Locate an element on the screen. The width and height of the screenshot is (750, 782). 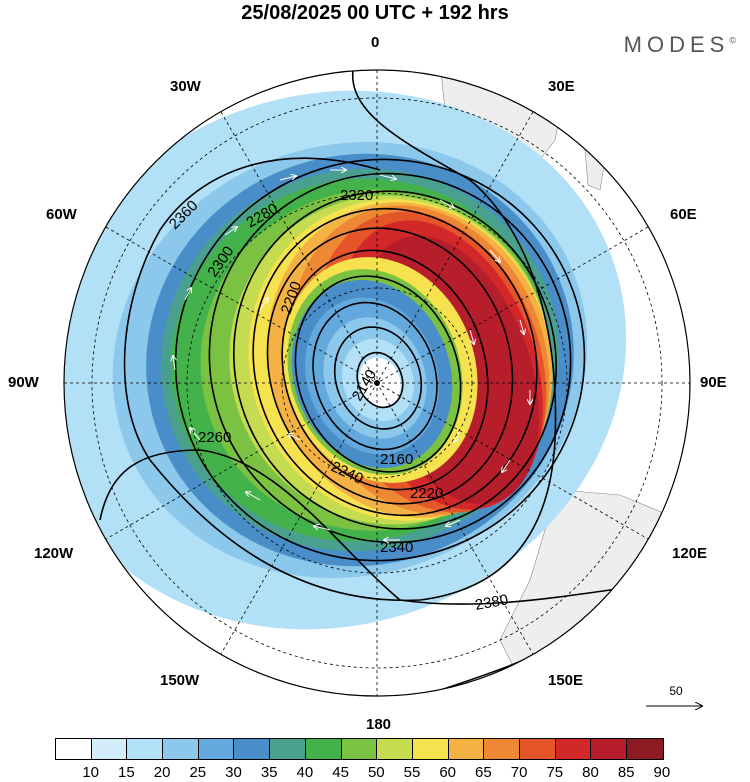
contour-label: 2160 is located at coordinates (396, 459).